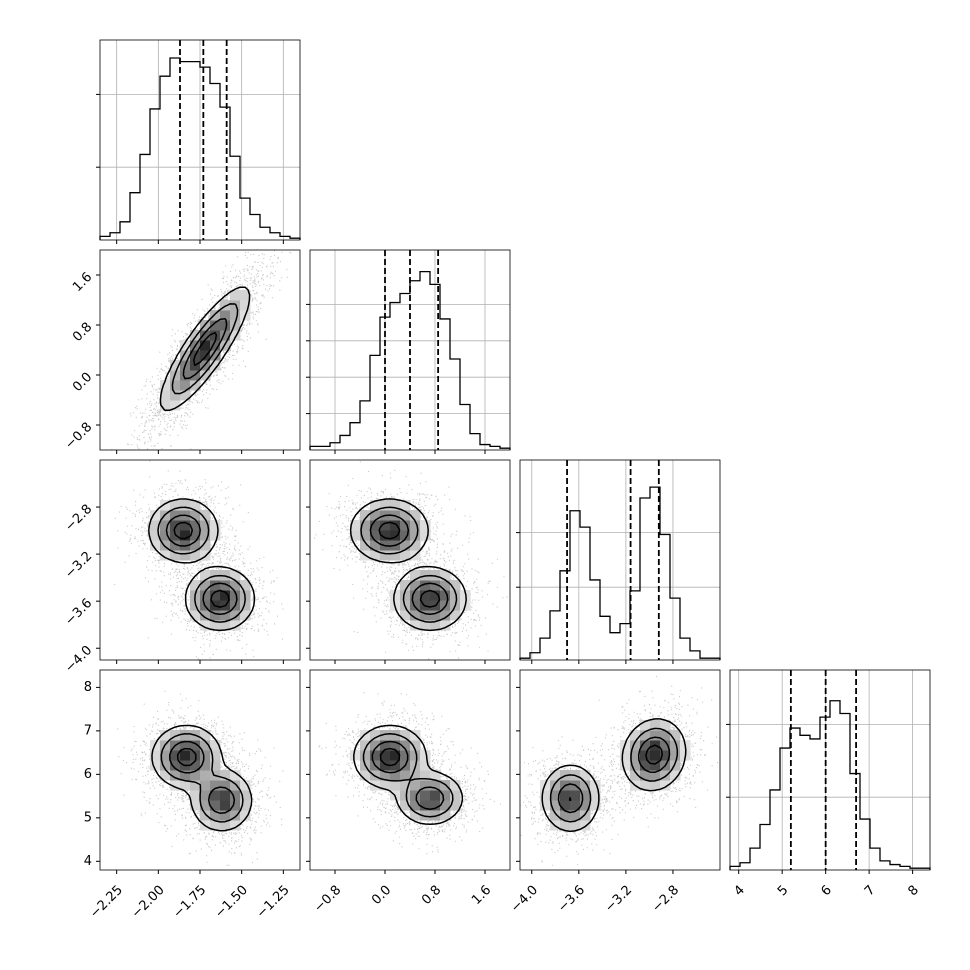 The width and height of the screenshot is (970, 970). What do you see at coordinates (740, 891) in the screenshot?
I see `x-tick-label: 4` at bounding box center [740, 891].